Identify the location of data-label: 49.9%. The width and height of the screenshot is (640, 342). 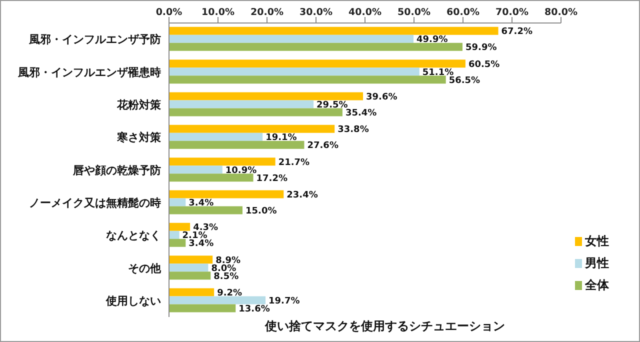
(432, 40).